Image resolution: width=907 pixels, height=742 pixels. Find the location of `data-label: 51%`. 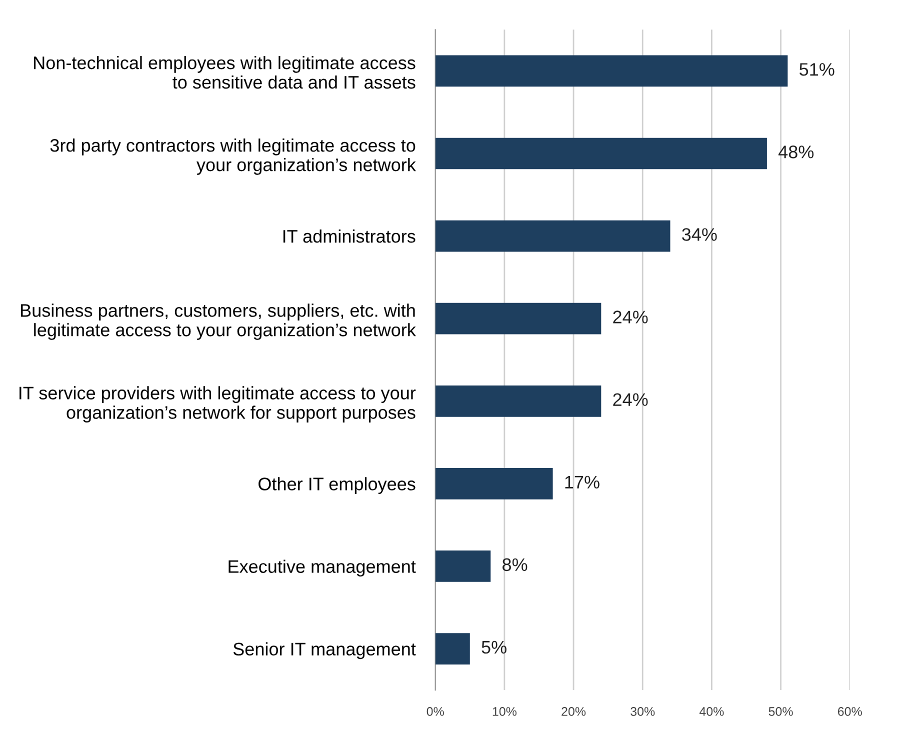

data-label: 51% is located at coordinates (817, 69).